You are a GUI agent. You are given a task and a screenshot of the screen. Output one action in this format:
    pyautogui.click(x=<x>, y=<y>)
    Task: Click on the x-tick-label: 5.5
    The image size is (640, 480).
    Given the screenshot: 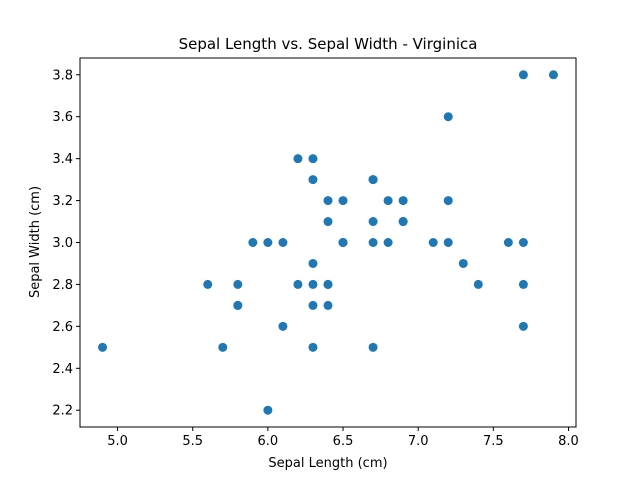 What is the action you would take?
    pyautogui.click(x=192, y=441)
    